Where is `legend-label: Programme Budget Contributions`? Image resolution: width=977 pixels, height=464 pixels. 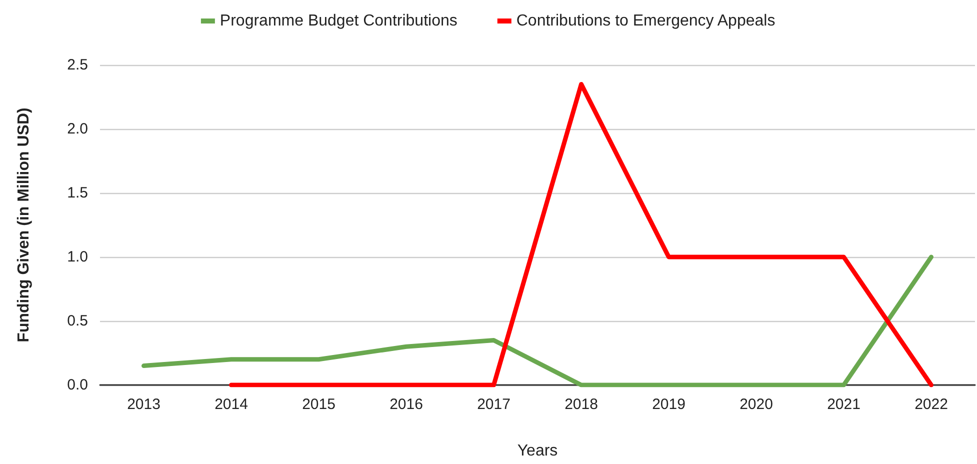
legend-label: Programme Budget Contributions is located at coordinates (339, 21).